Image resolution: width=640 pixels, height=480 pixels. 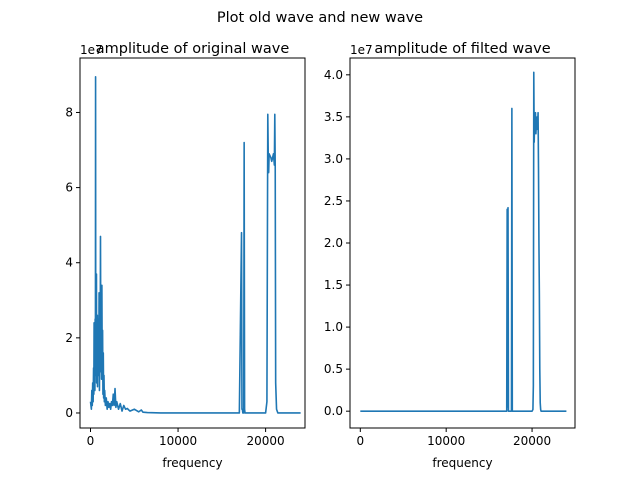 I want to click on plot-title: amplitude of original wave, so click(x=193, y=49).